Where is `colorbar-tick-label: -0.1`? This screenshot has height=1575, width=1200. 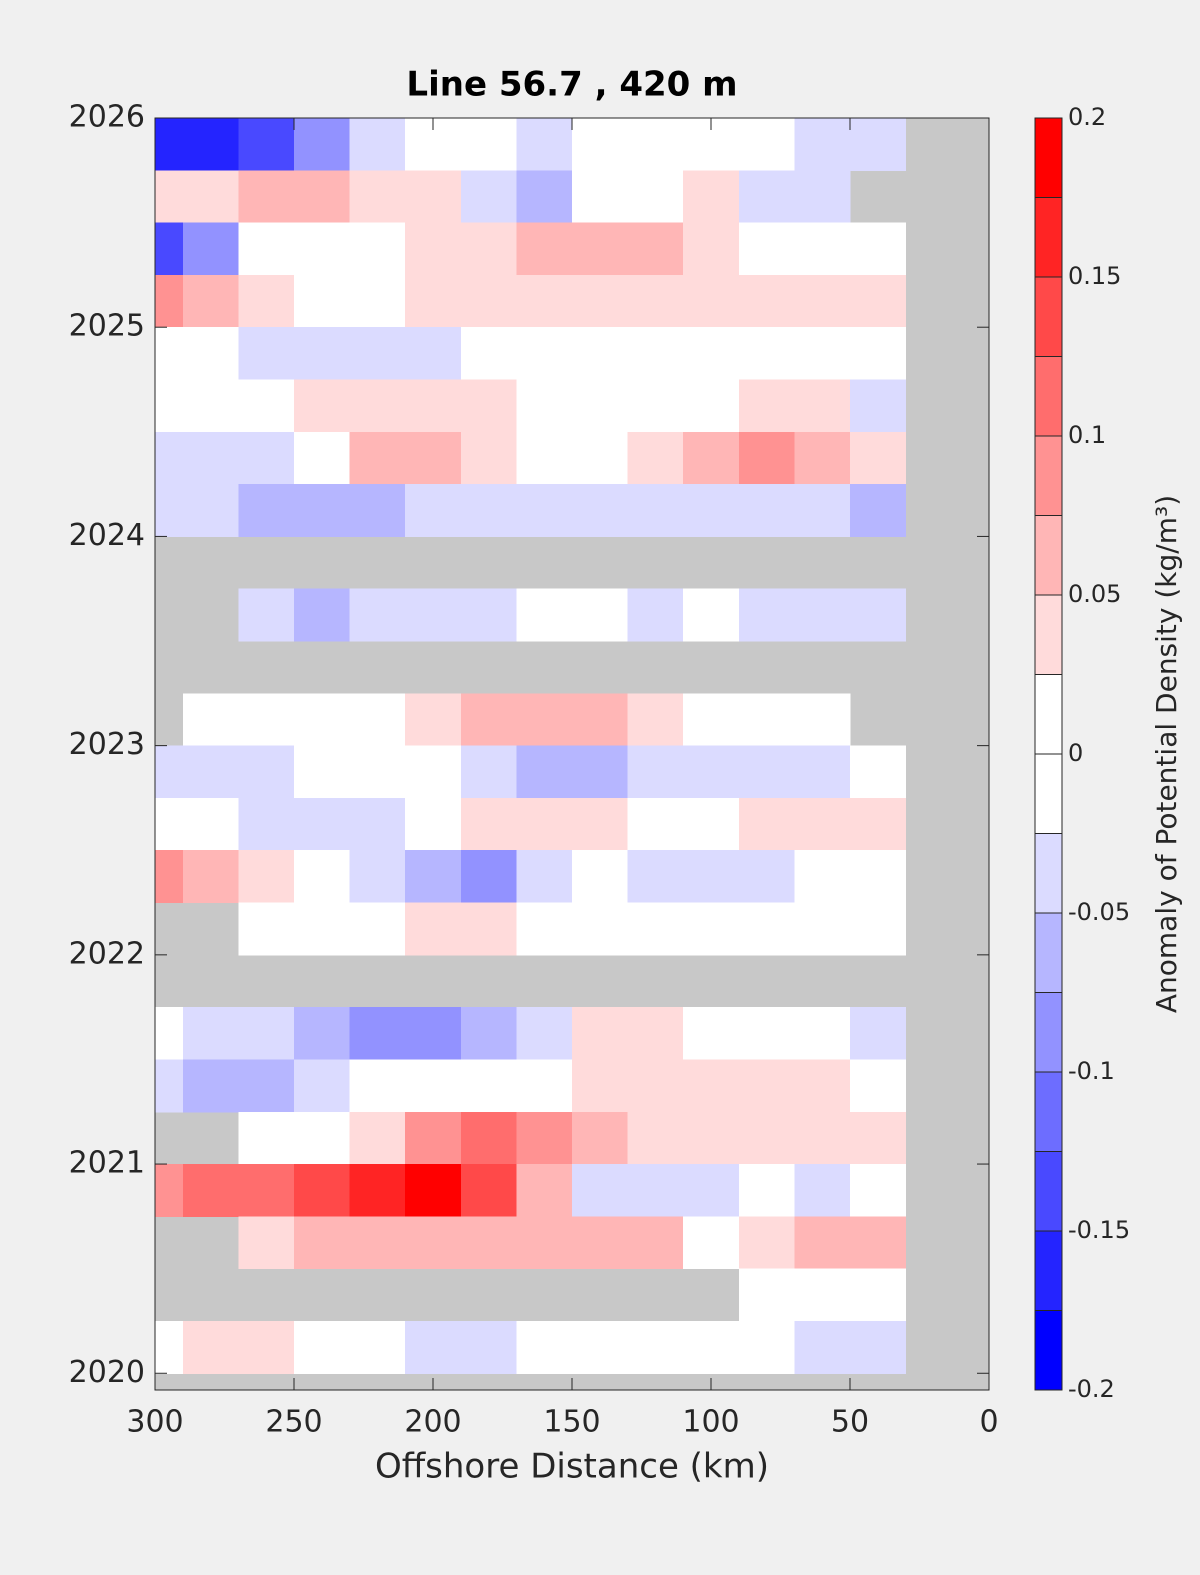 colorbar-tick-label: -0.1 is located at coordinates (1091, 1071).